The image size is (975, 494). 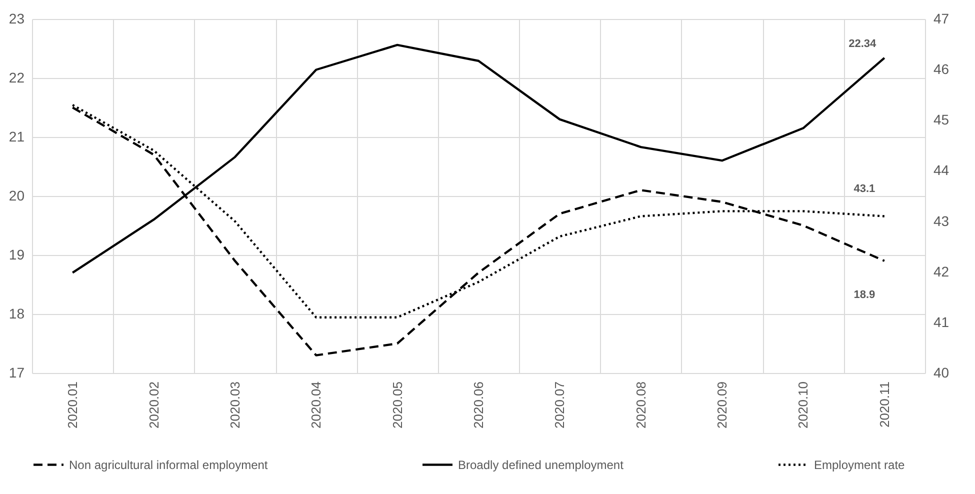 What do you see at coordinates (884, 405) in the screenshot?
I see `x-tick-label: 2020.11` at bounding box center [884, 405].